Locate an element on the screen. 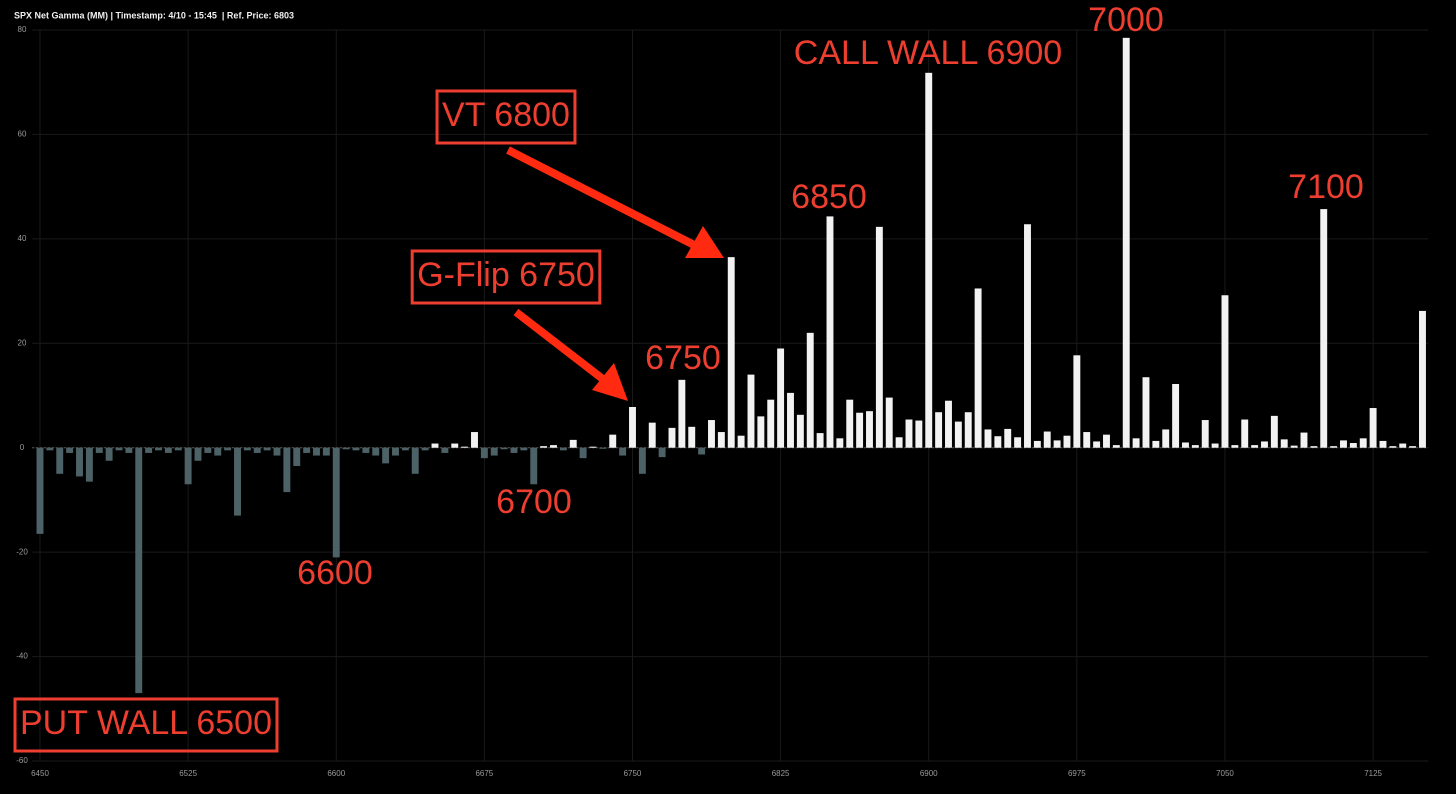 This screenshot has width=1456, height=794. annotation: PUT WALL 6500 is located at coordinates (146, 723).